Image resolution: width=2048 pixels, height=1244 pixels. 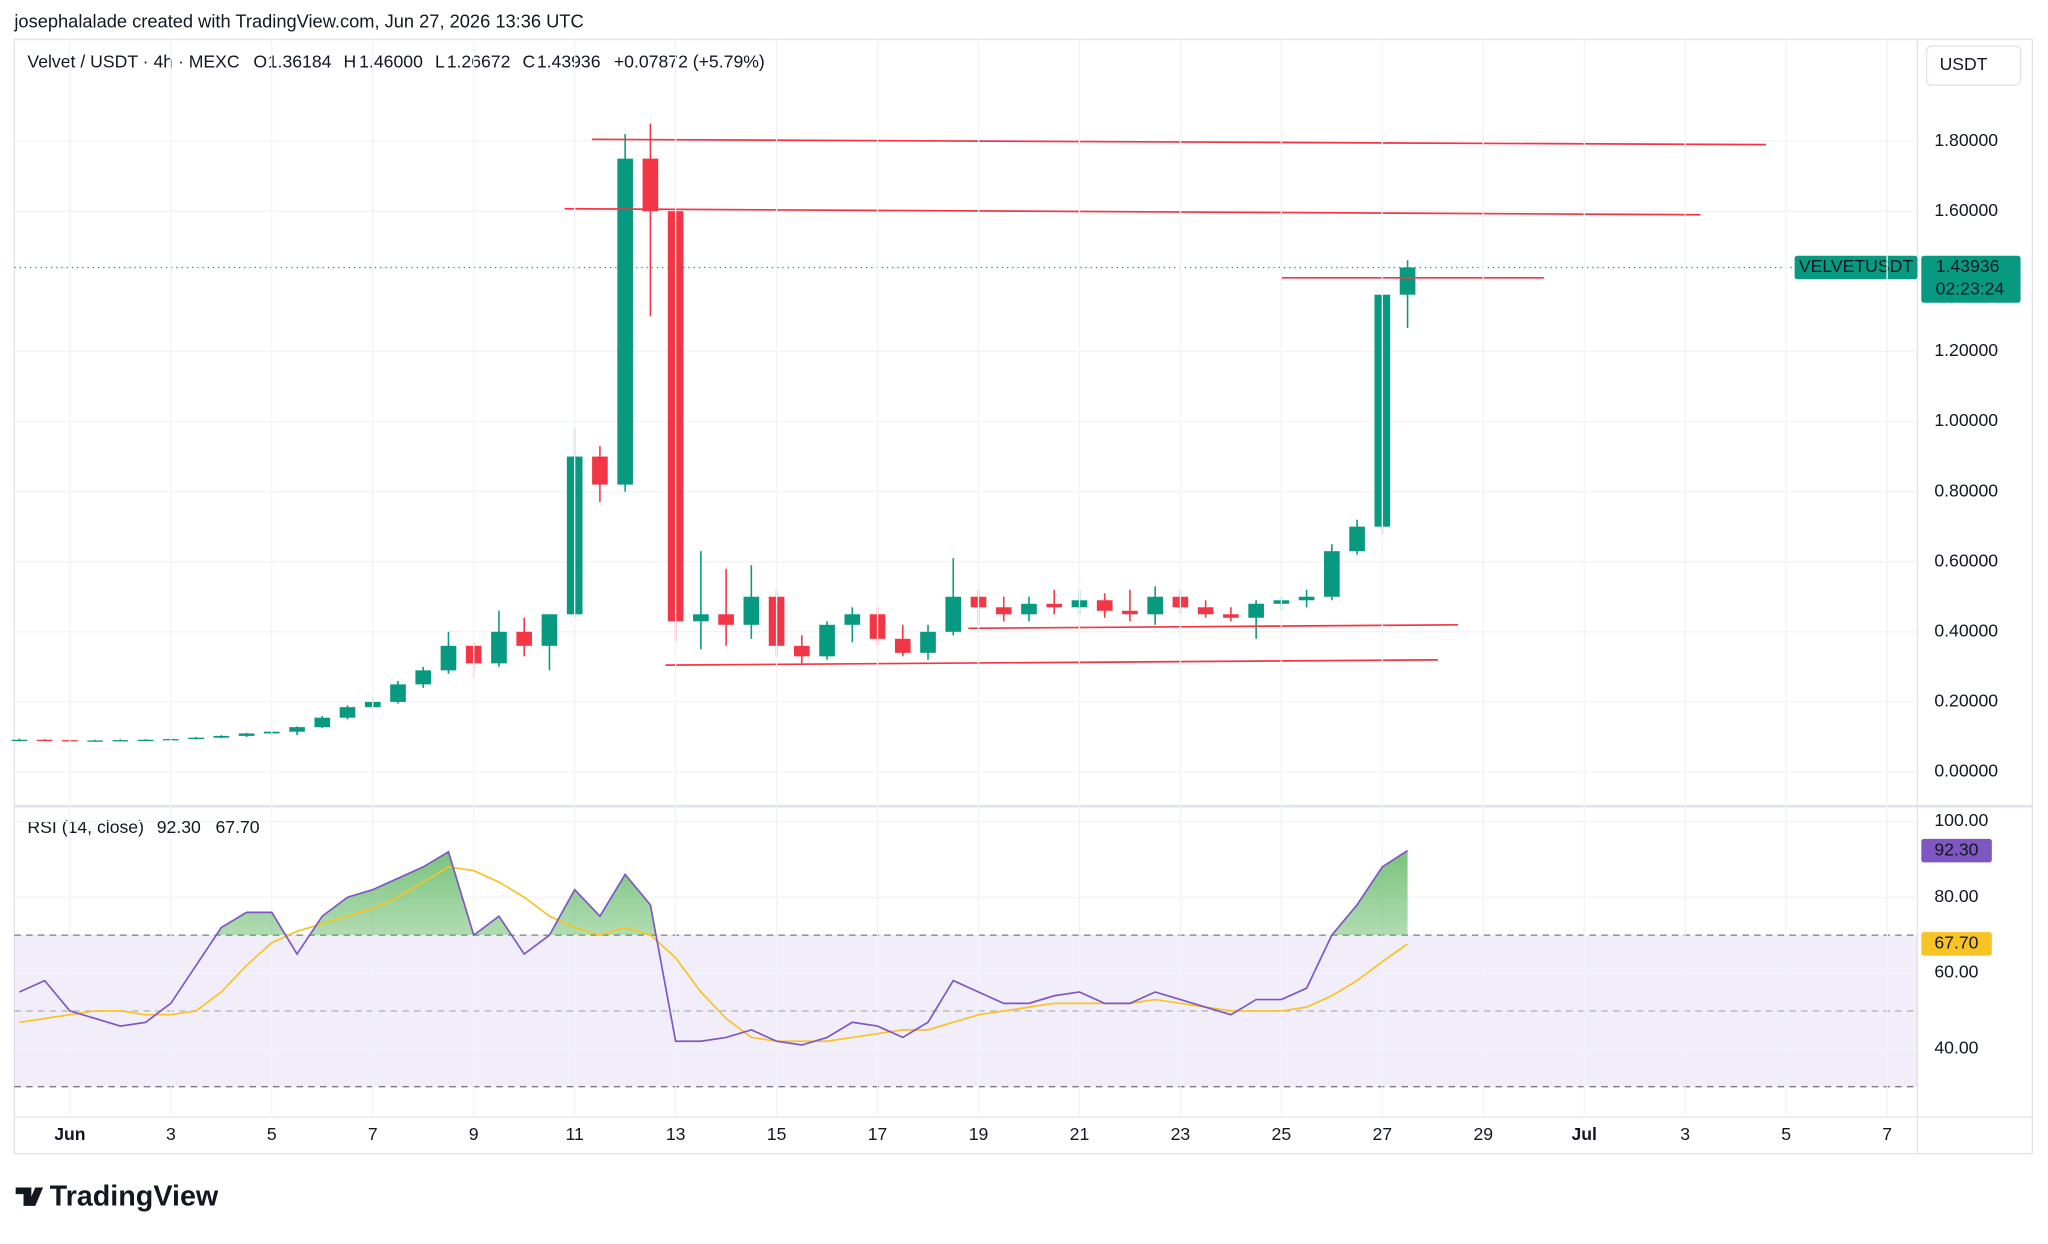 What do you see at coordinates (1966, 771) in the screenshot?
I see `y-tick-label: 0.00000` at bounding box center [1966, 771].